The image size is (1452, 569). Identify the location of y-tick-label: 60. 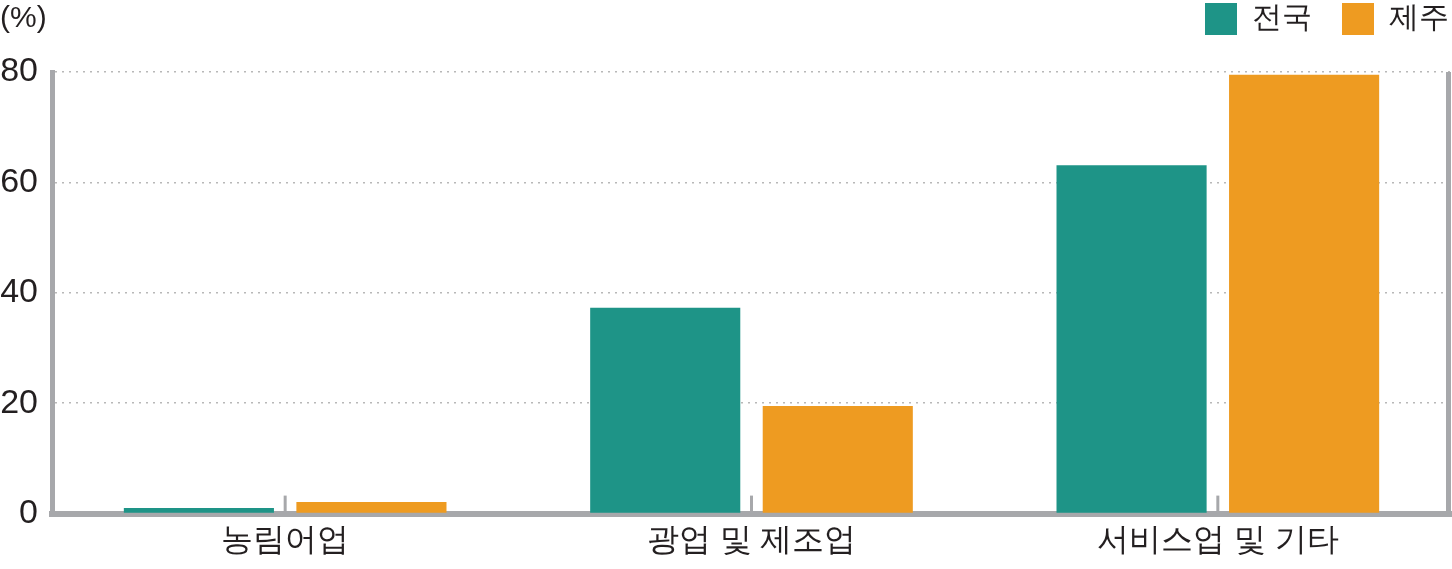
(19, 179).